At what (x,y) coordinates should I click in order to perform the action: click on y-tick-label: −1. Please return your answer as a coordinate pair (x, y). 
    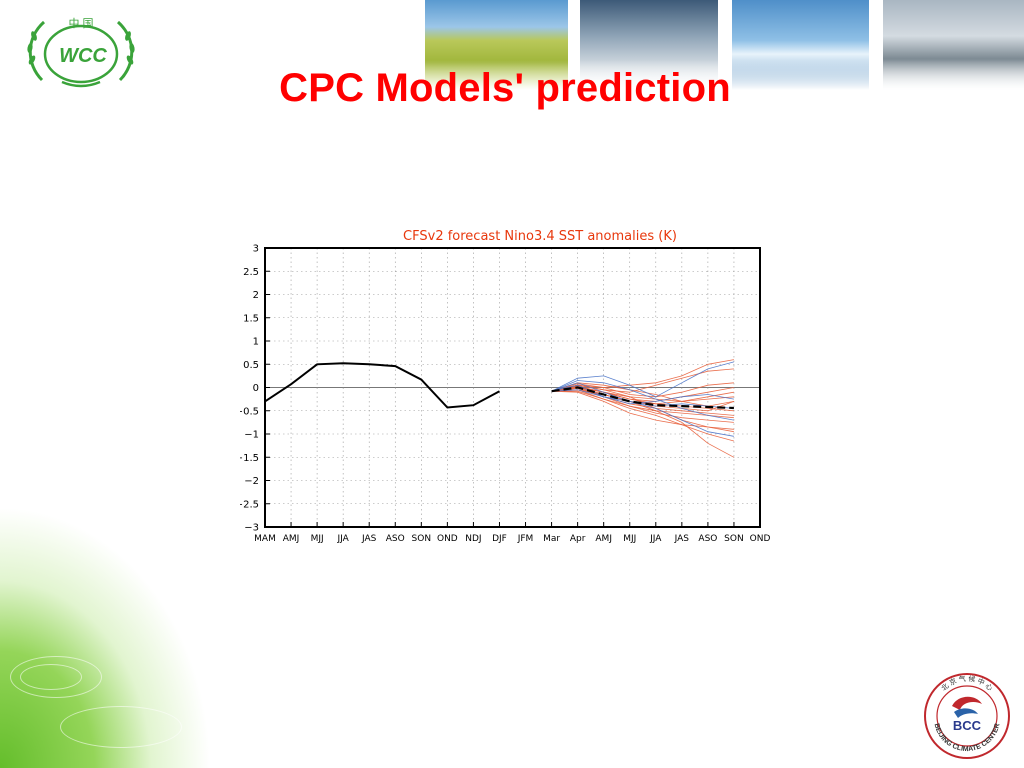
    Looking at the image, I should click on (251, 435).